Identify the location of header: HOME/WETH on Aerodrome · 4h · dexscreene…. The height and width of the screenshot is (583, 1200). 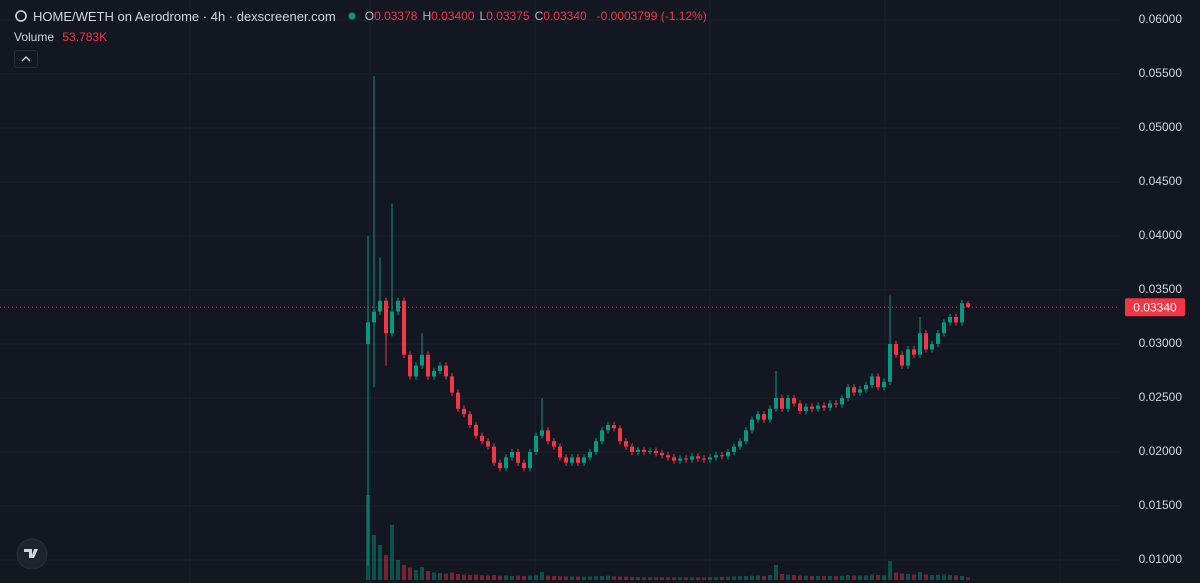
(362, 16).